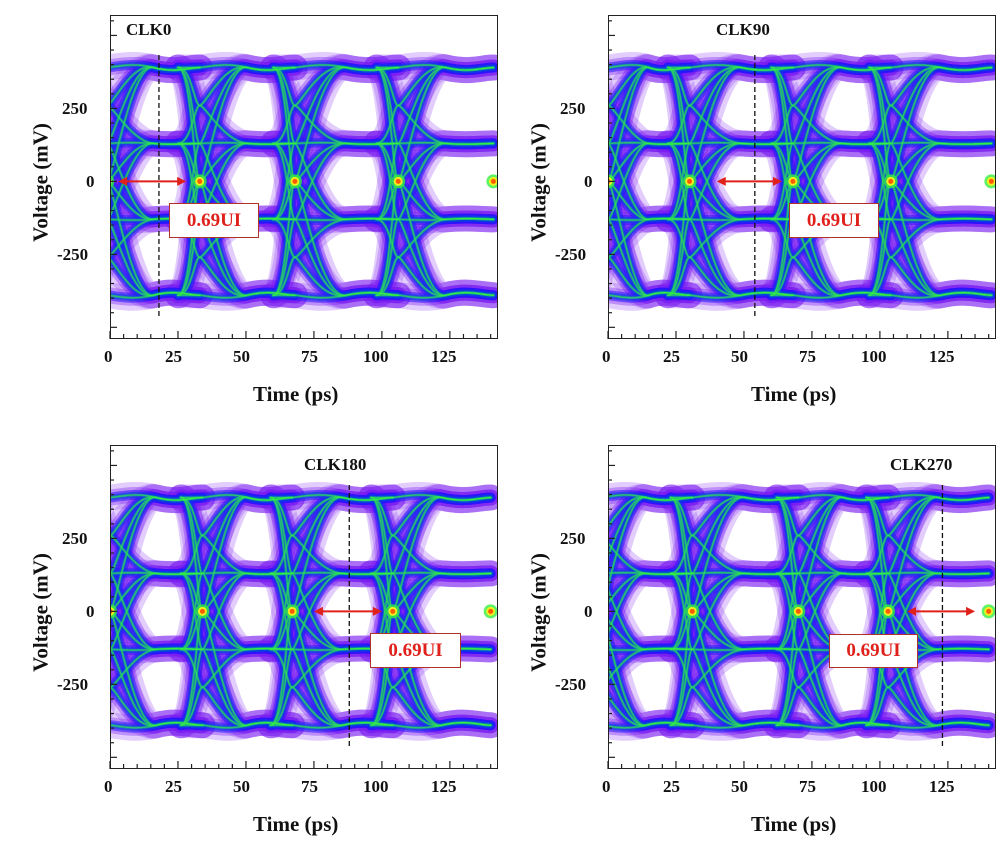 Image resolution: width=1005 pixels, height=850 pixels. I want to click on clock-phase-label: CLK90, so click(743, 29).